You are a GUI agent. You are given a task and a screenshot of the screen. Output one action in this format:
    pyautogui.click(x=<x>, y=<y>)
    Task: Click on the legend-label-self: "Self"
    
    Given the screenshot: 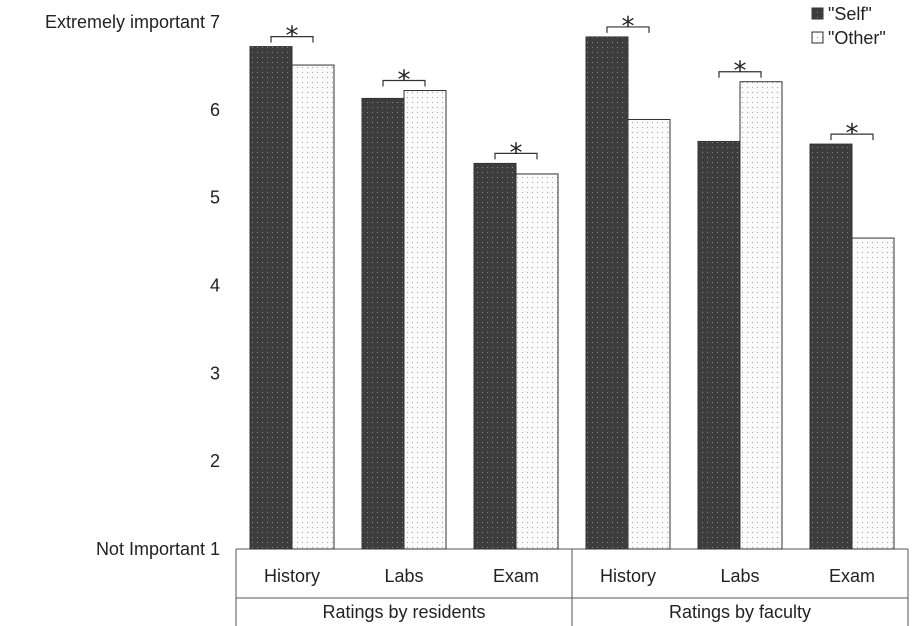 What is the action you would take?
    pyautogui.click(x=850, y=14)
    